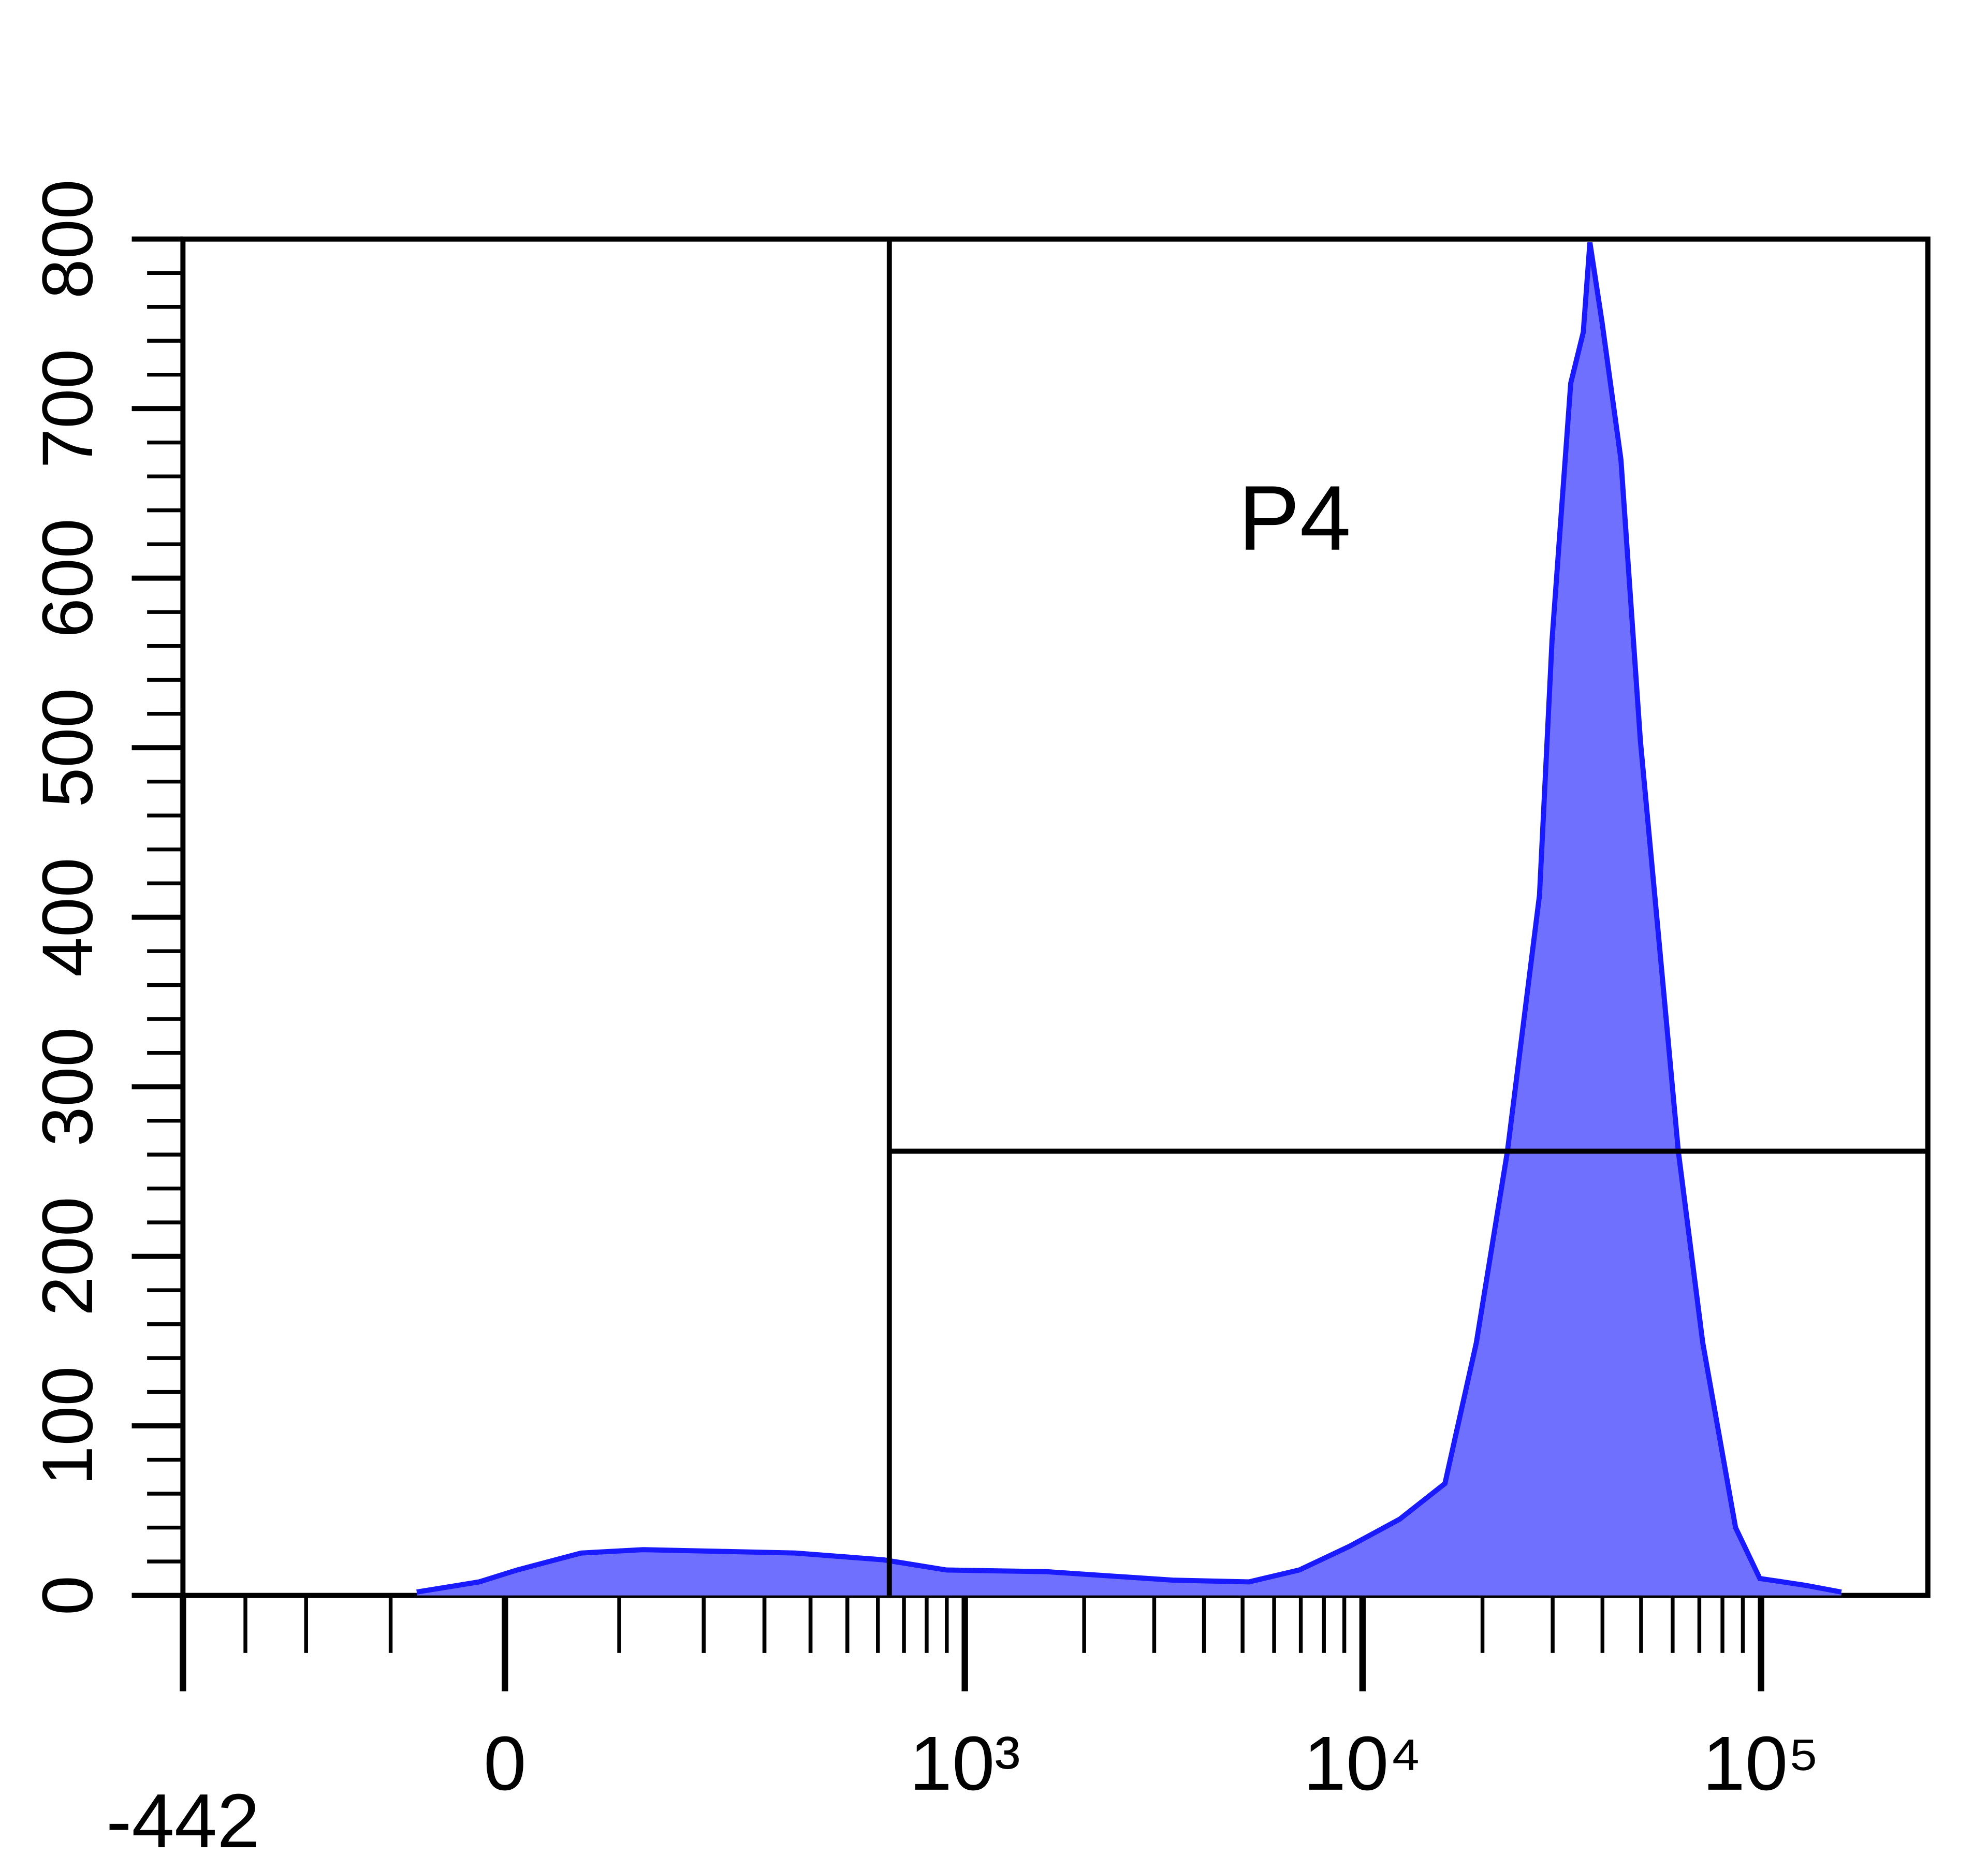  Describe the element at coordinates (1294, 518) in the screenshot. I see `gate-label: P4` at that location.